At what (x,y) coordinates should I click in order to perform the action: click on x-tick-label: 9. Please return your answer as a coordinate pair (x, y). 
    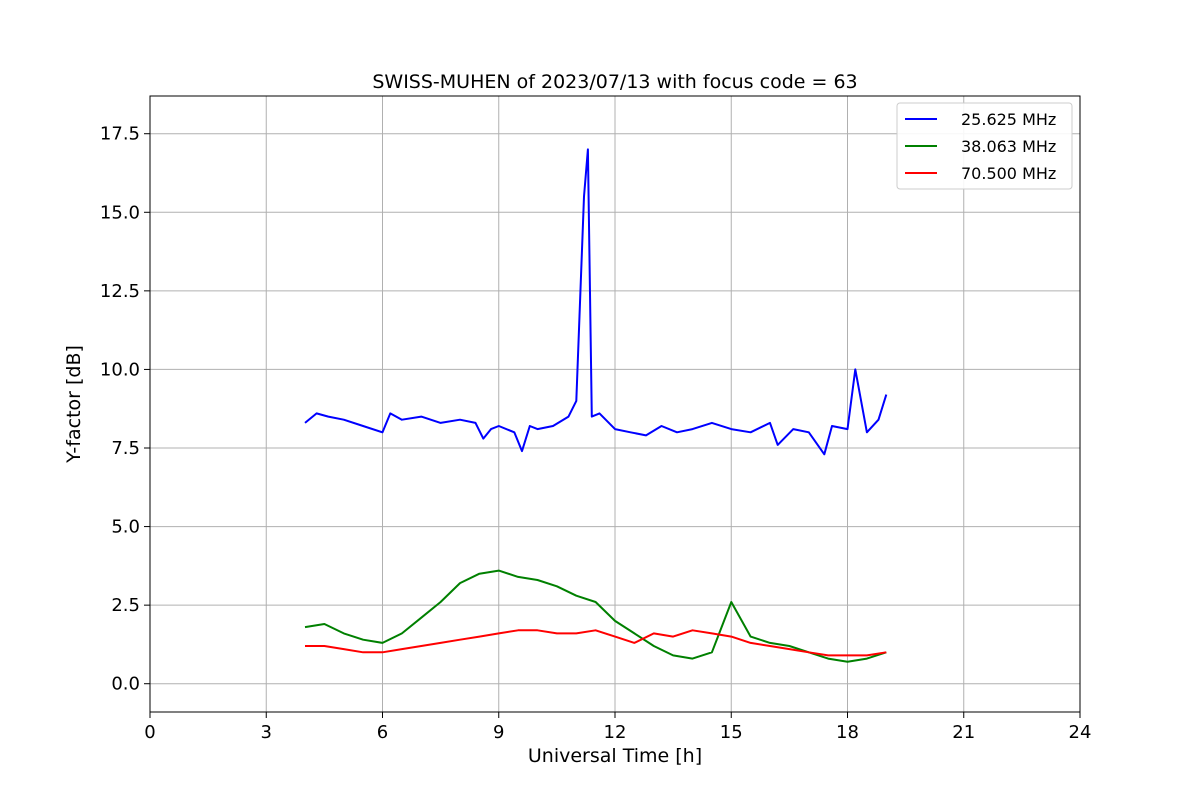
    Looking at the image, I should click on (498, 732).